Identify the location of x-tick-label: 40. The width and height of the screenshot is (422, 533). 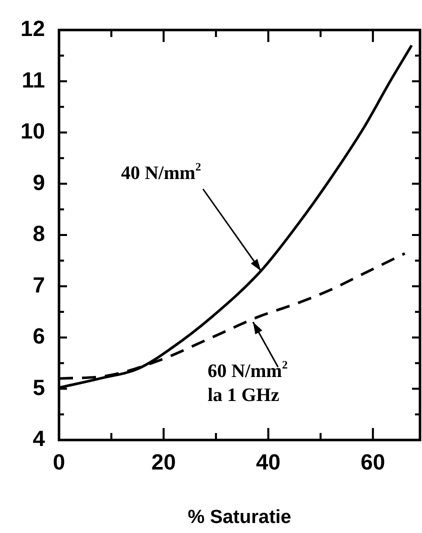
(268, 461).